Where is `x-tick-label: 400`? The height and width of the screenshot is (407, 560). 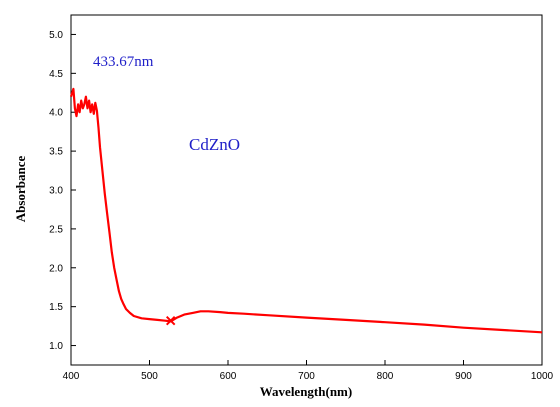
x-tick-label: 400 is located at coordinates (71, 376).